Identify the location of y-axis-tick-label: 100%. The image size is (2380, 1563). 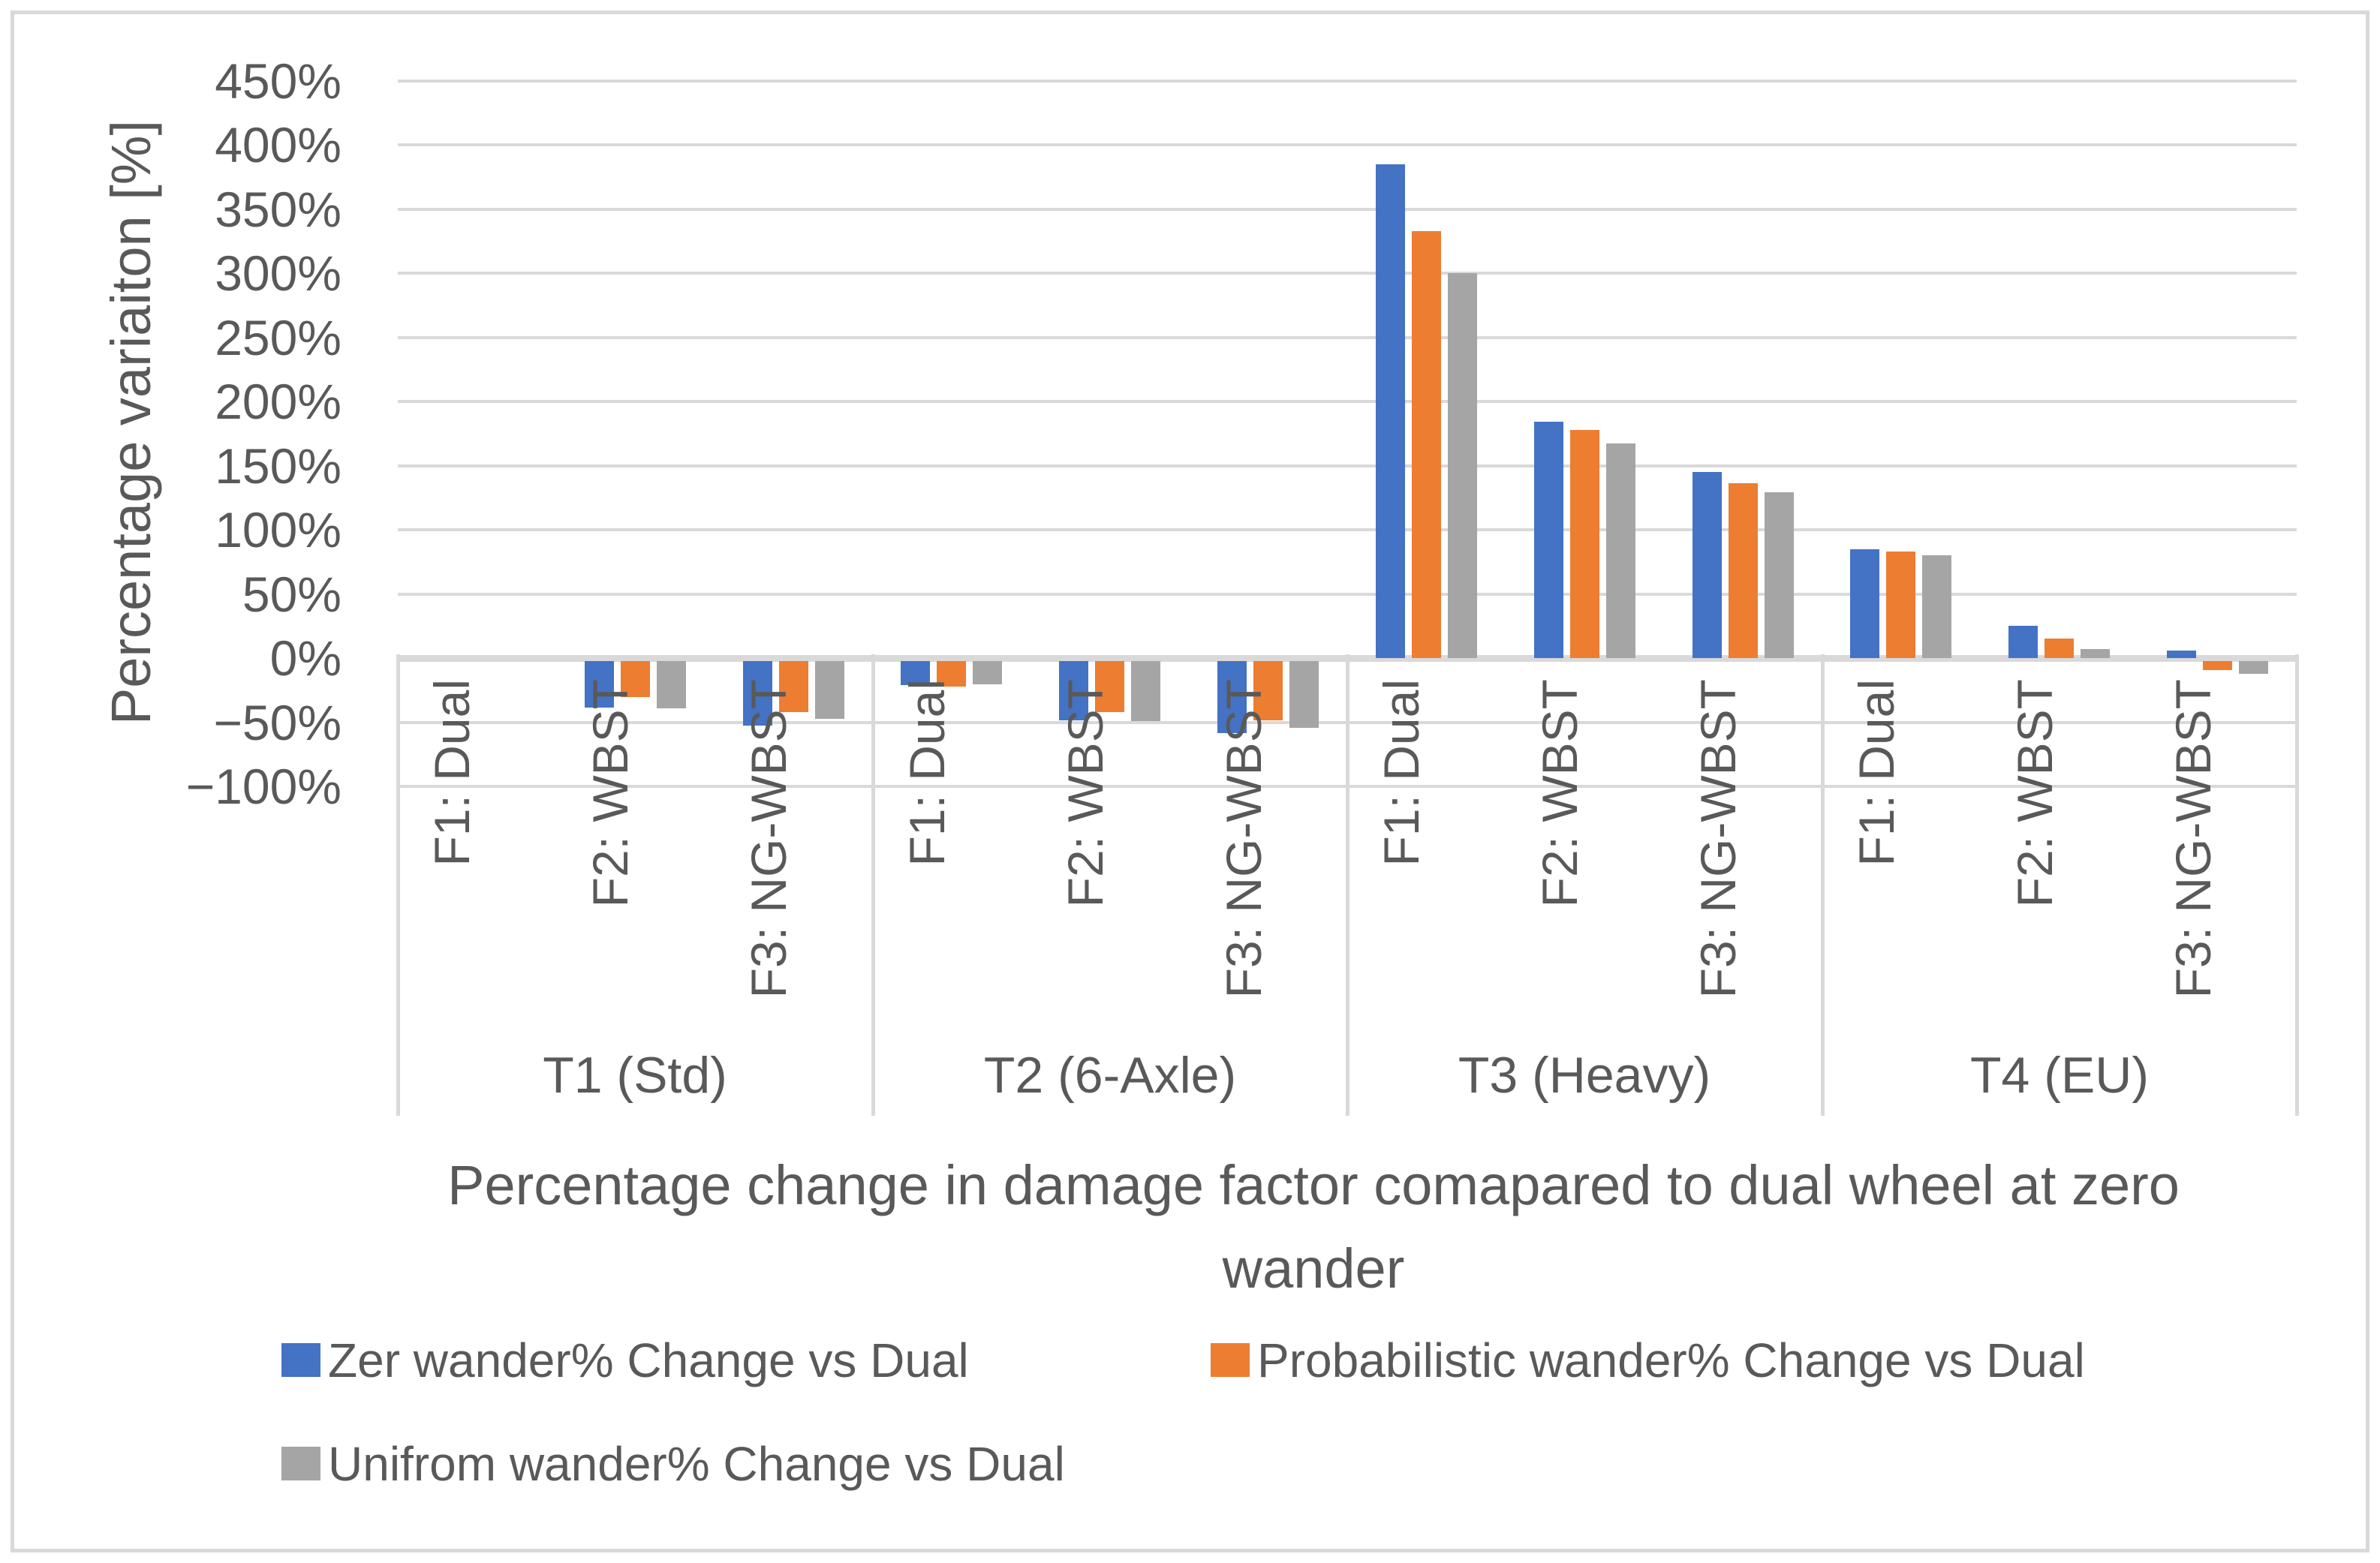
(278, 530).